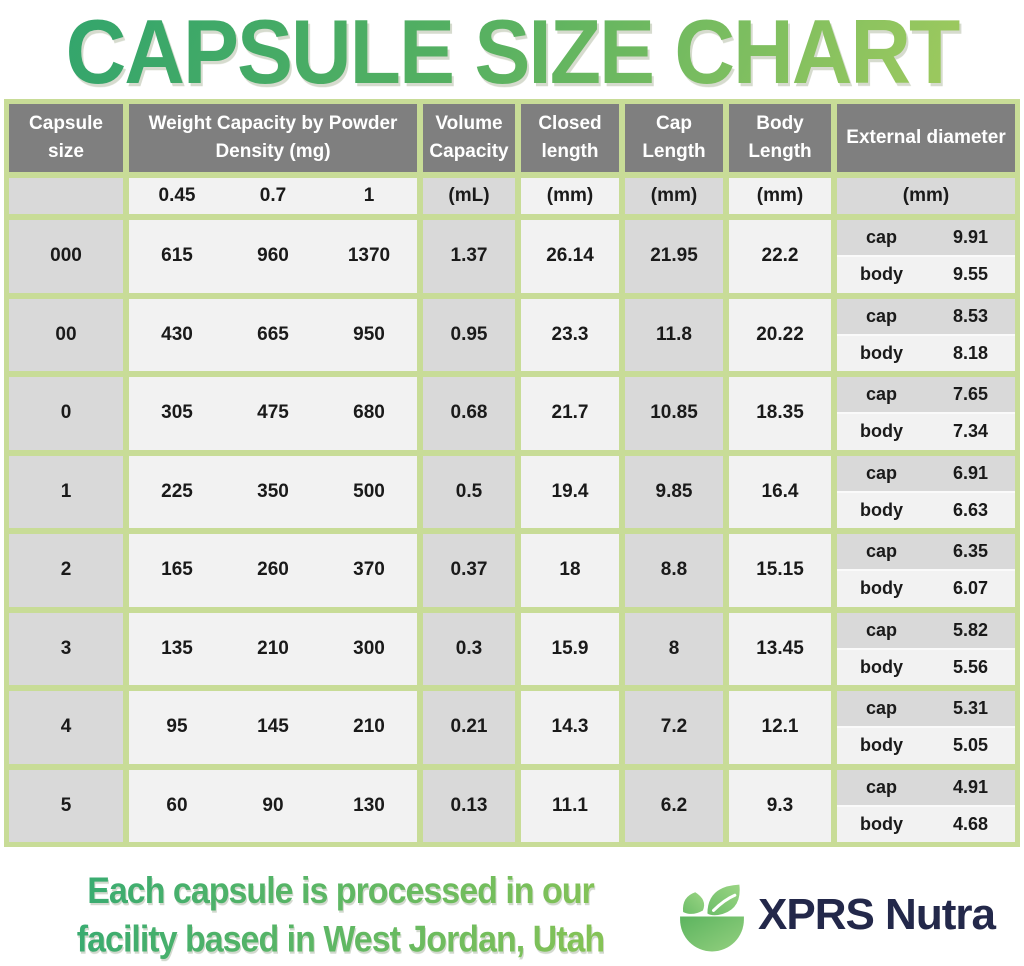  What do you see at coordinates (970, 274) in the screenshot?
I see `ext-body-value: 9.55` at bounding box center [970, 274].